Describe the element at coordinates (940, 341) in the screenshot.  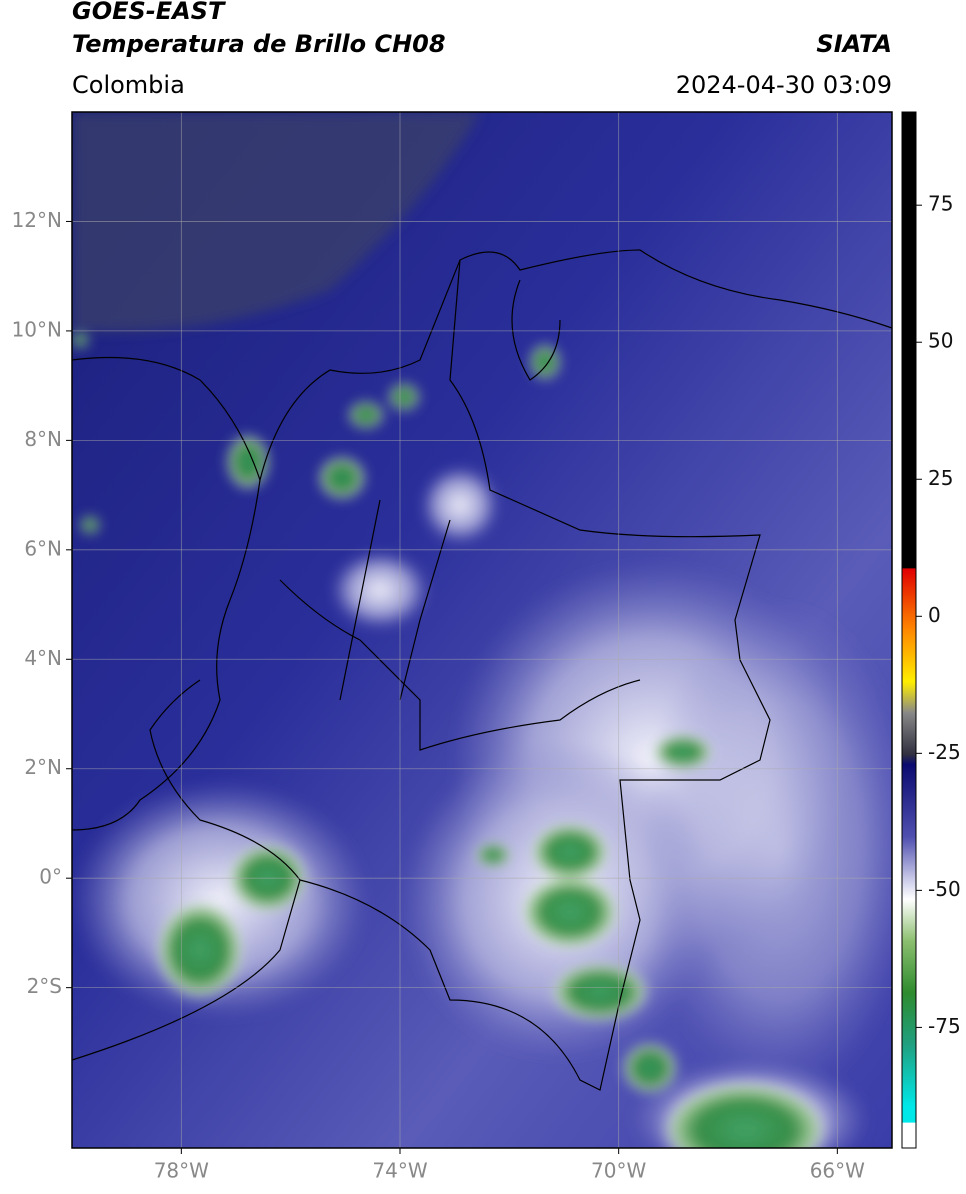
I see `colorbar-tick-label: 50` at that location.